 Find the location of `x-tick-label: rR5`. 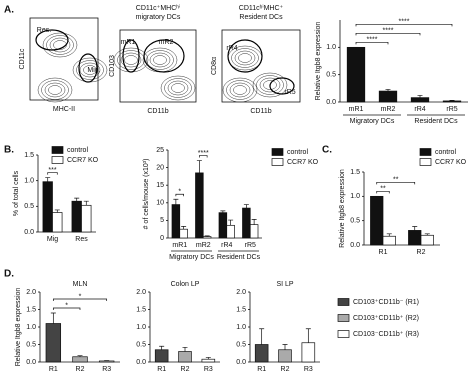

x-tick-label: rR5 is located at coordinates (250, 245).